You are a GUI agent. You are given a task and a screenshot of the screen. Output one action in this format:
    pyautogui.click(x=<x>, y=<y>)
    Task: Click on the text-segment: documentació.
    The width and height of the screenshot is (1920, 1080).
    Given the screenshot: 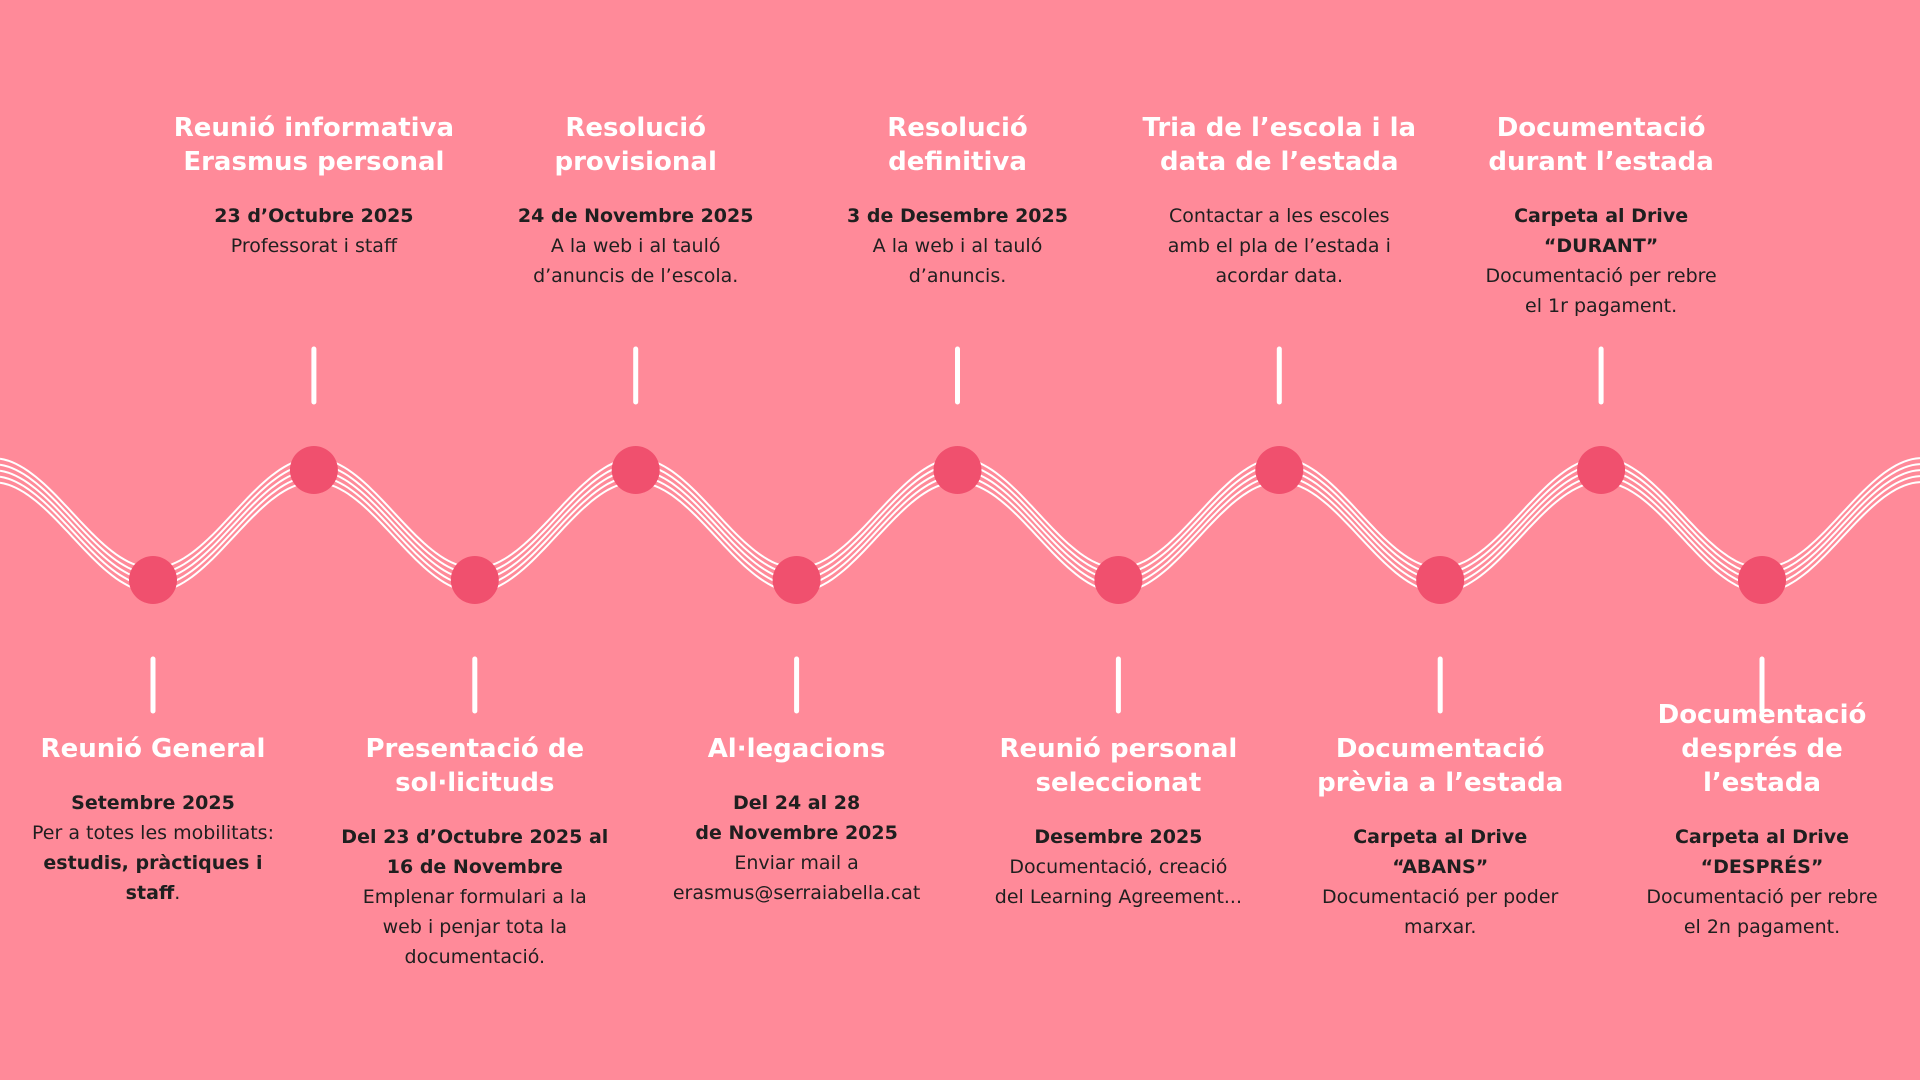 What is the action you would take?
    pyautogui.click(x=475, y=957)
    